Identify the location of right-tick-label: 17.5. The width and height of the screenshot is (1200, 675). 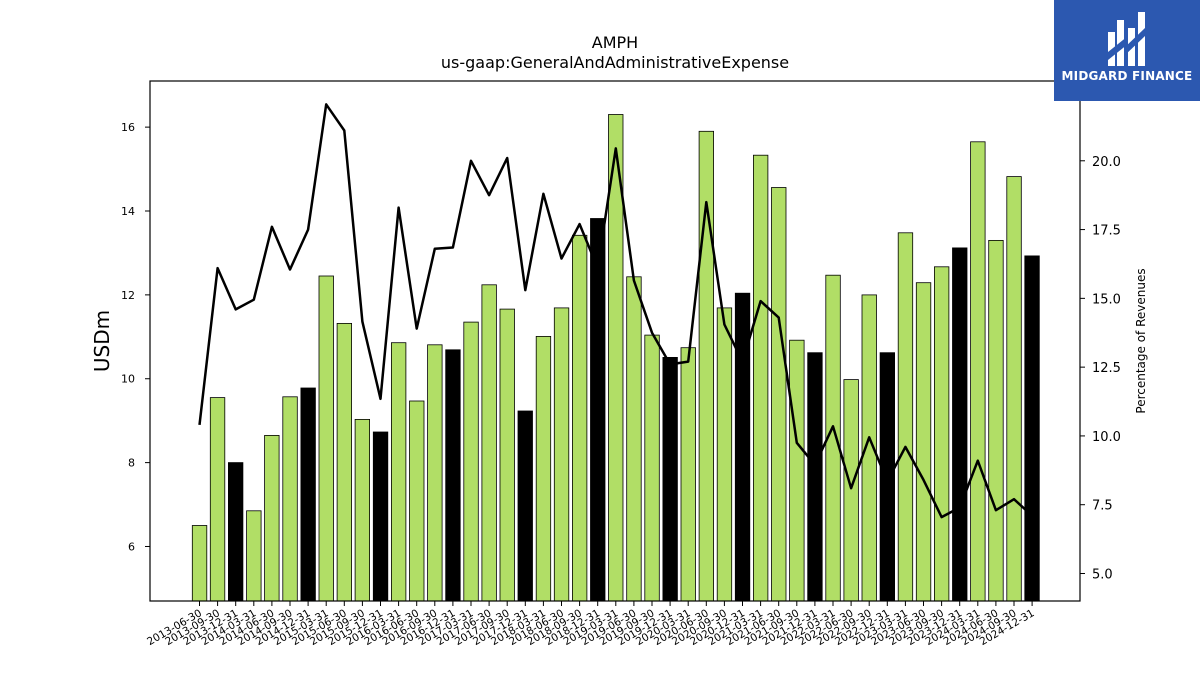
(1106, 231).